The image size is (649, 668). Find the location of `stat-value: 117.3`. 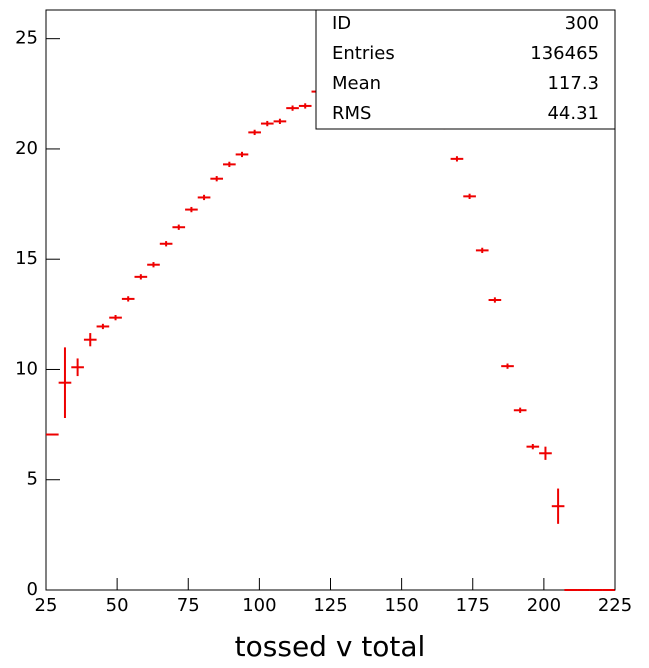

stat-value: 117.3 is located at coordinates (573, 83).